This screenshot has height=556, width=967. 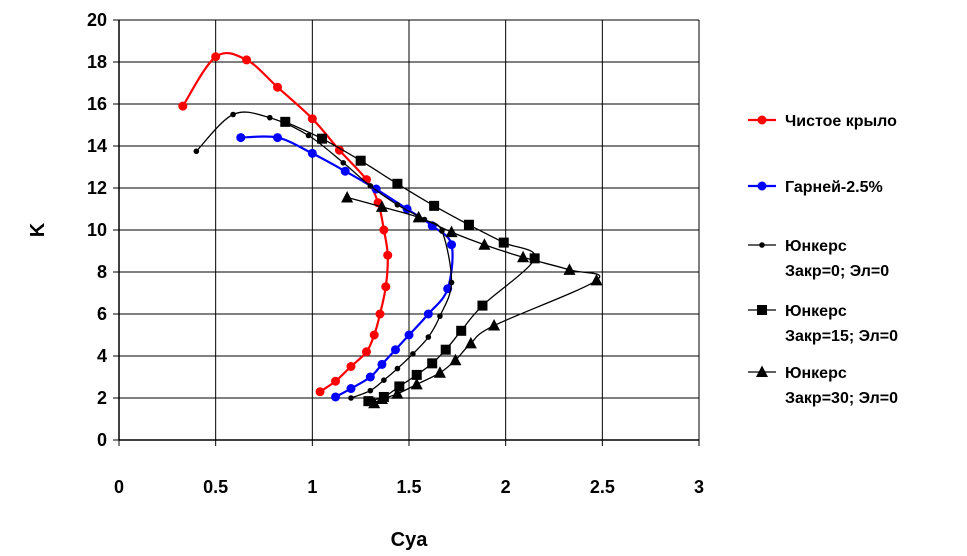 What do you see at coordinates (97, 146) in the screenshot?
I see `y-tick-label: 14` at bounding box center [97, 146].